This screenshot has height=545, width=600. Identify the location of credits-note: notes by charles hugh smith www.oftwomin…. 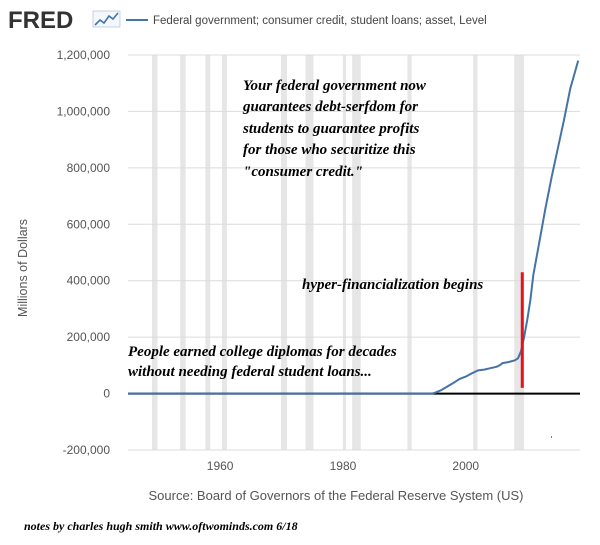
(161, 526).